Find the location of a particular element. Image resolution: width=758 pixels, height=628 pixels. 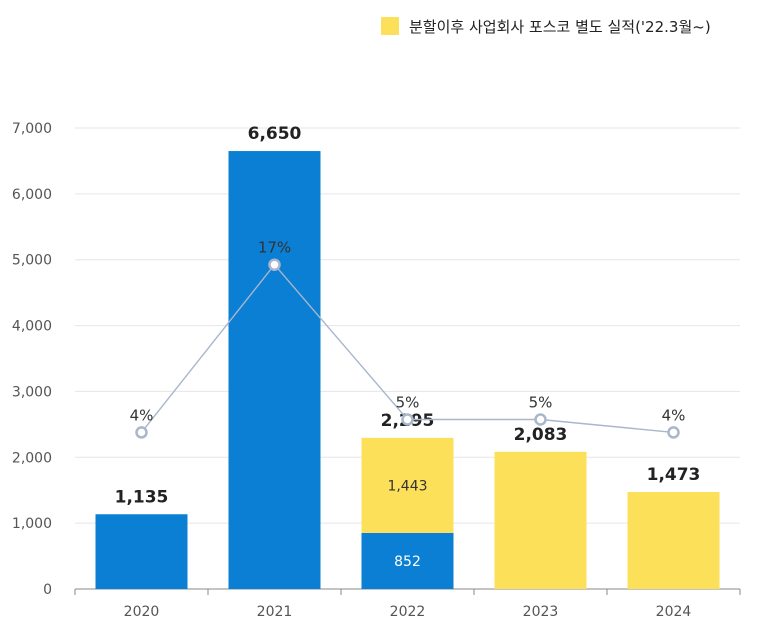

y-tick-label: 7,000 is located at coordinates (32, 129).